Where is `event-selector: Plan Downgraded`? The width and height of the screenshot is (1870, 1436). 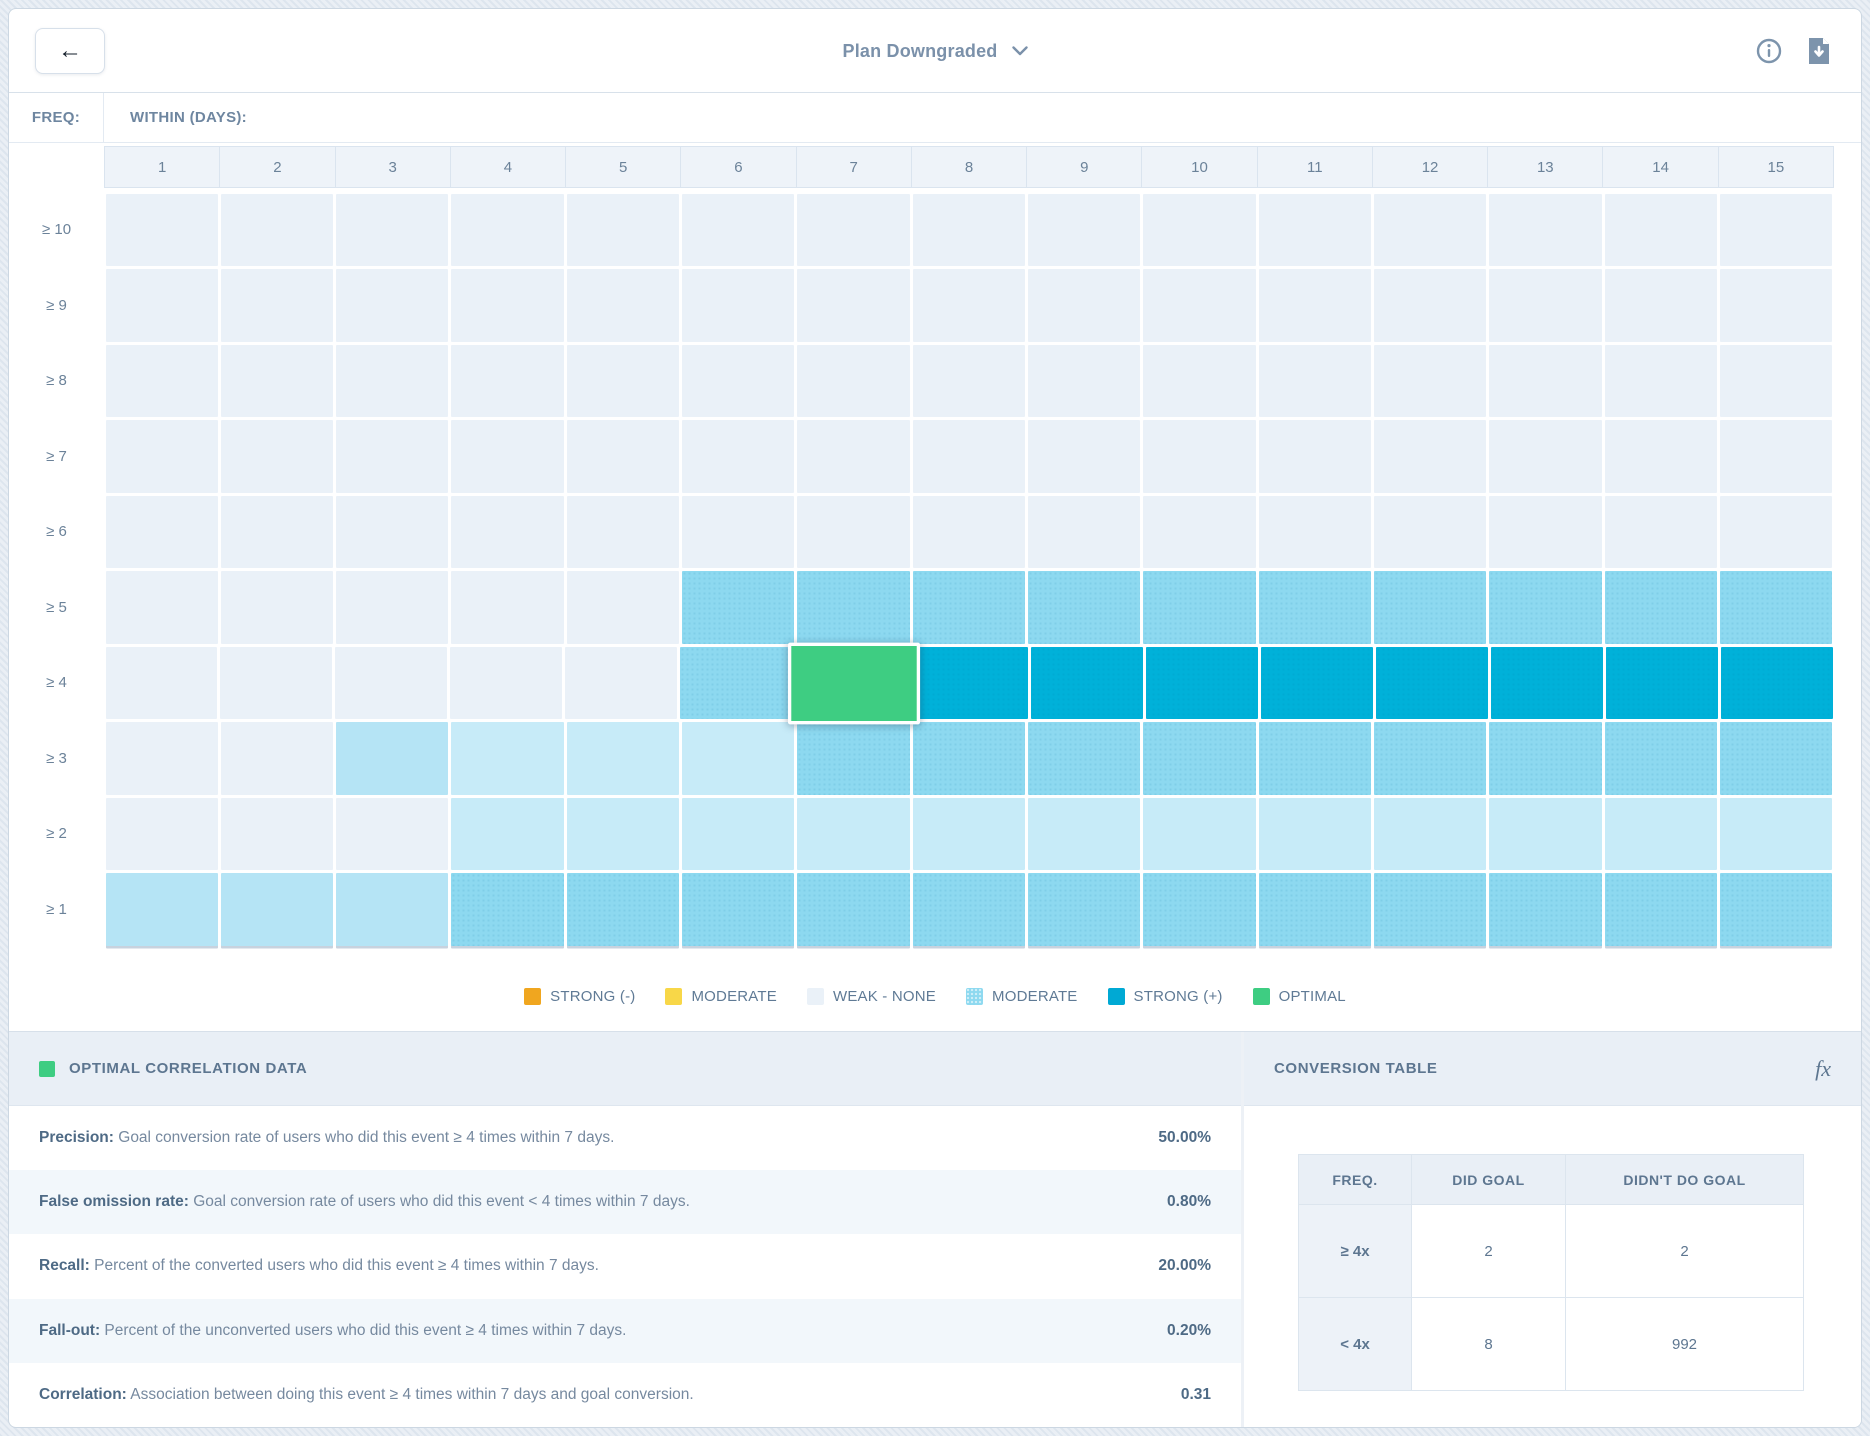 event-selector: Plan Downgraded is located at coordinates (935, 51).